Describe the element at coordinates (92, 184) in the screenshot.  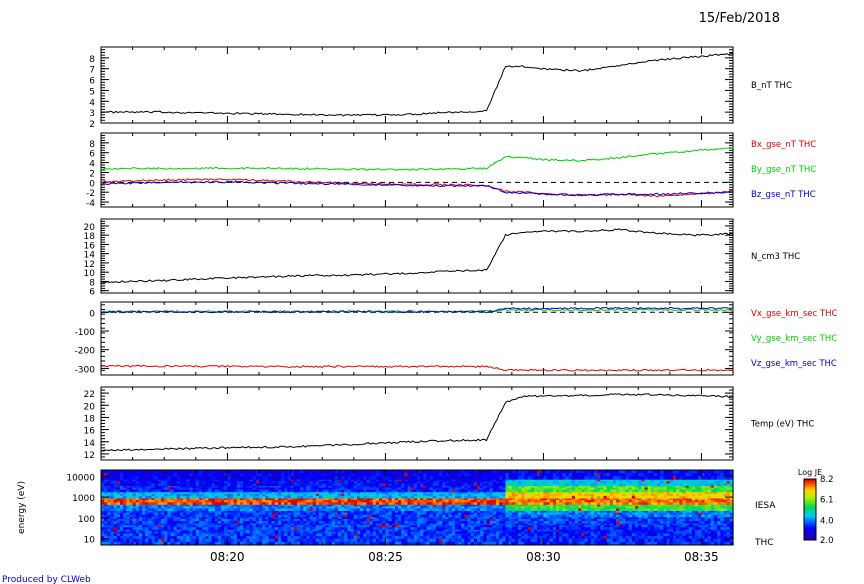
I see `y-tick-label: 0` at that location.